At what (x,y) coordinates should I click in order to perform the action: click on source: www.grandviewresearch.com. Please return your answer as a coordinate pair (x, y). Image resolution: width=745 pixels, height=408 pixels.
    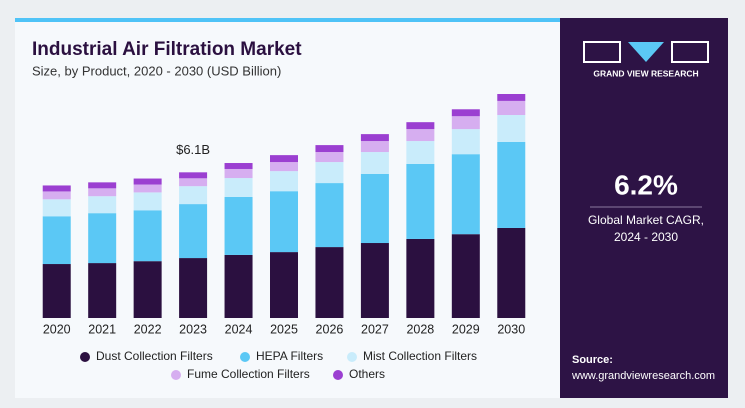
    Looking at the image, I should click on (643, 376).